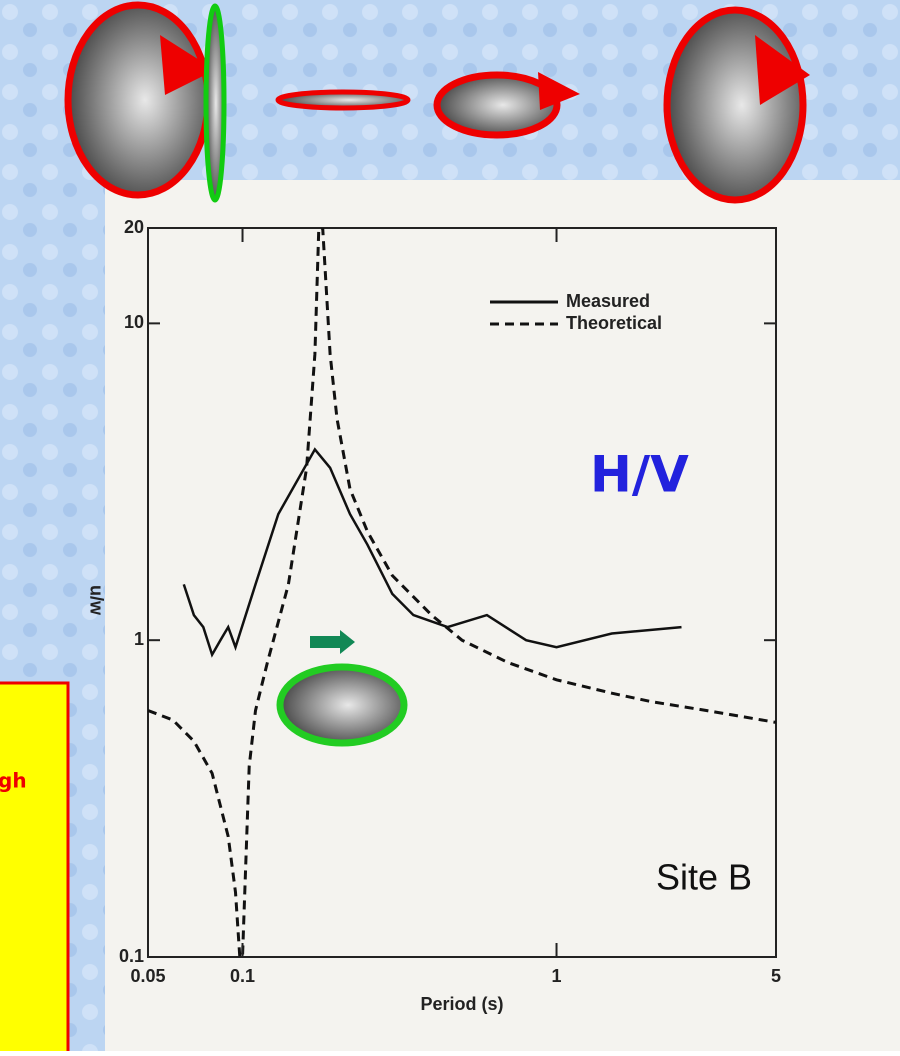 The width and height of the screenshot is (900, 1056). I want to click on y-tick-label: 20, so click(134, 227).